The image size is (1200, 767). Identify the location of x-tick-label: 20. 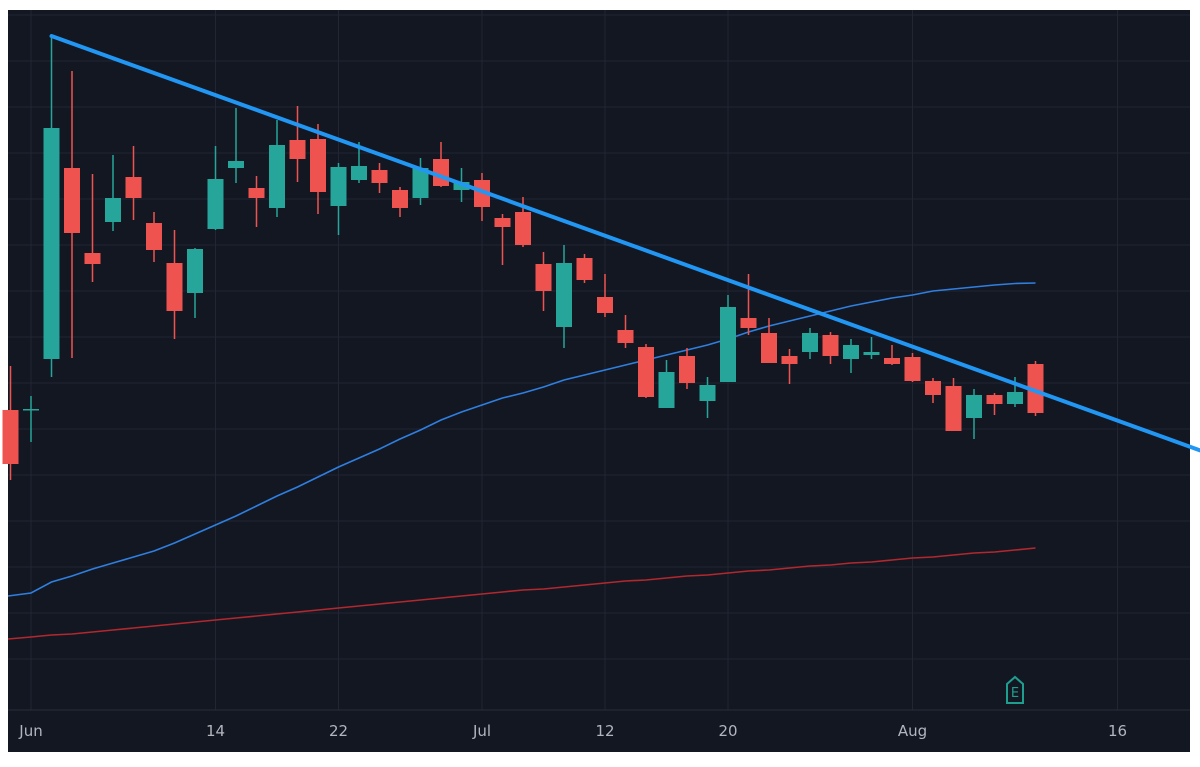
(727, 731).